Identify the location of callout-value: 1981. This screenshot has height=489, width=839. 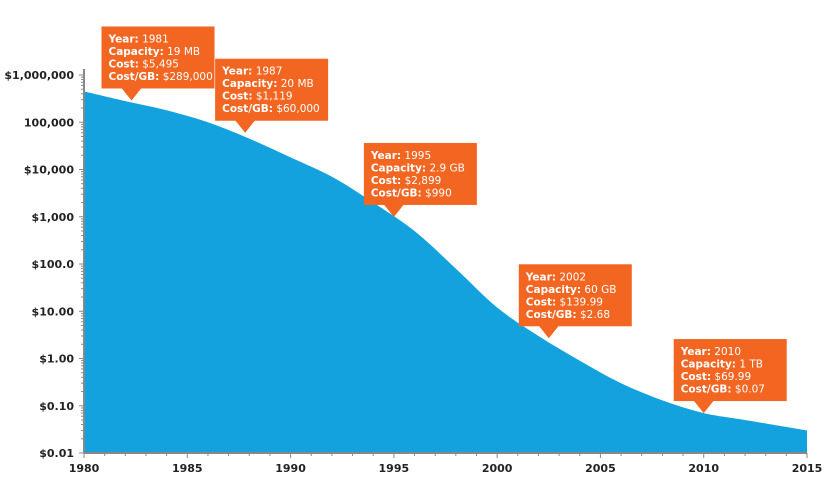
(154, 39).